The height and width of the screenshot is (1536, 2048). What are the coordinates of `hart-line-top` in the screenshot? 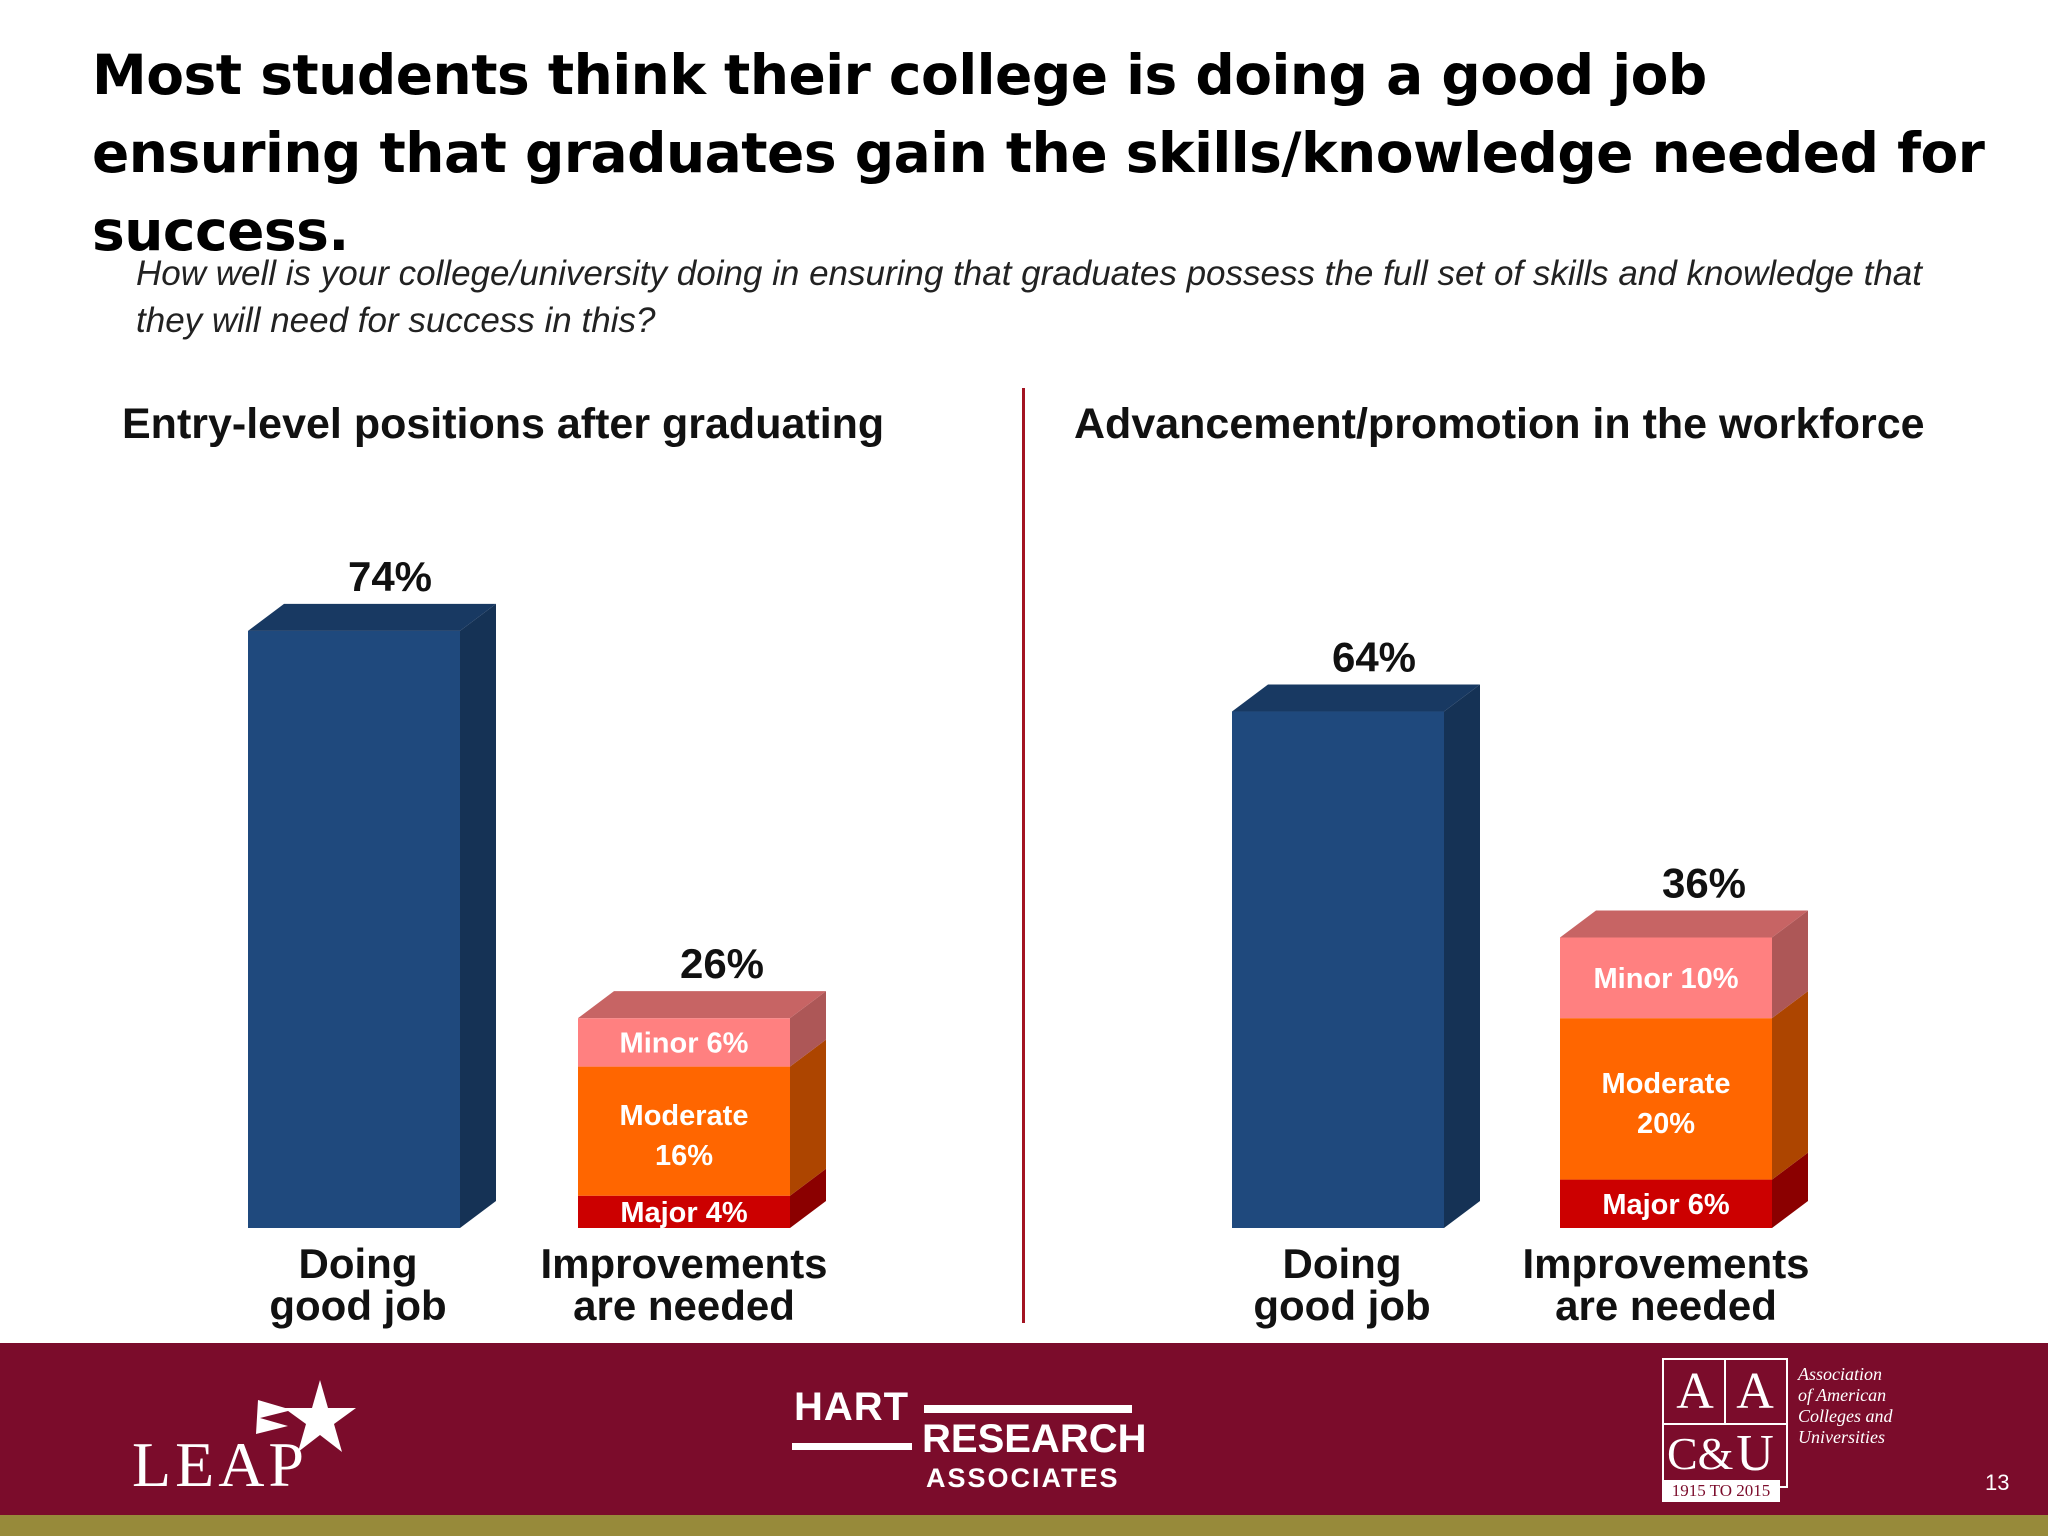 It's located at (1028, 1409).